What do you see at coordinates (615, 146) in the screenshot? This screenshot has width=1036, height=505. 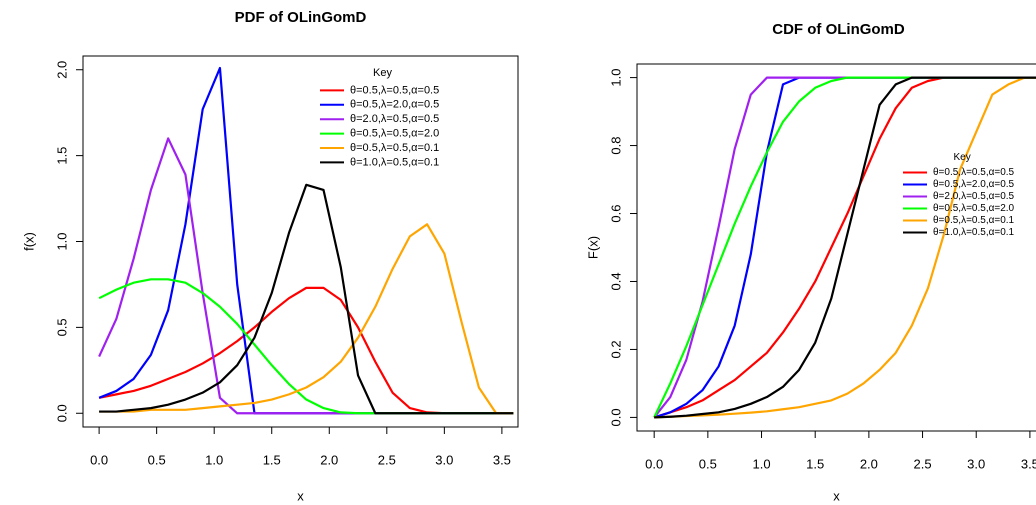 I see `y-tick-label: 0.8` at bounding box center [615, 146].